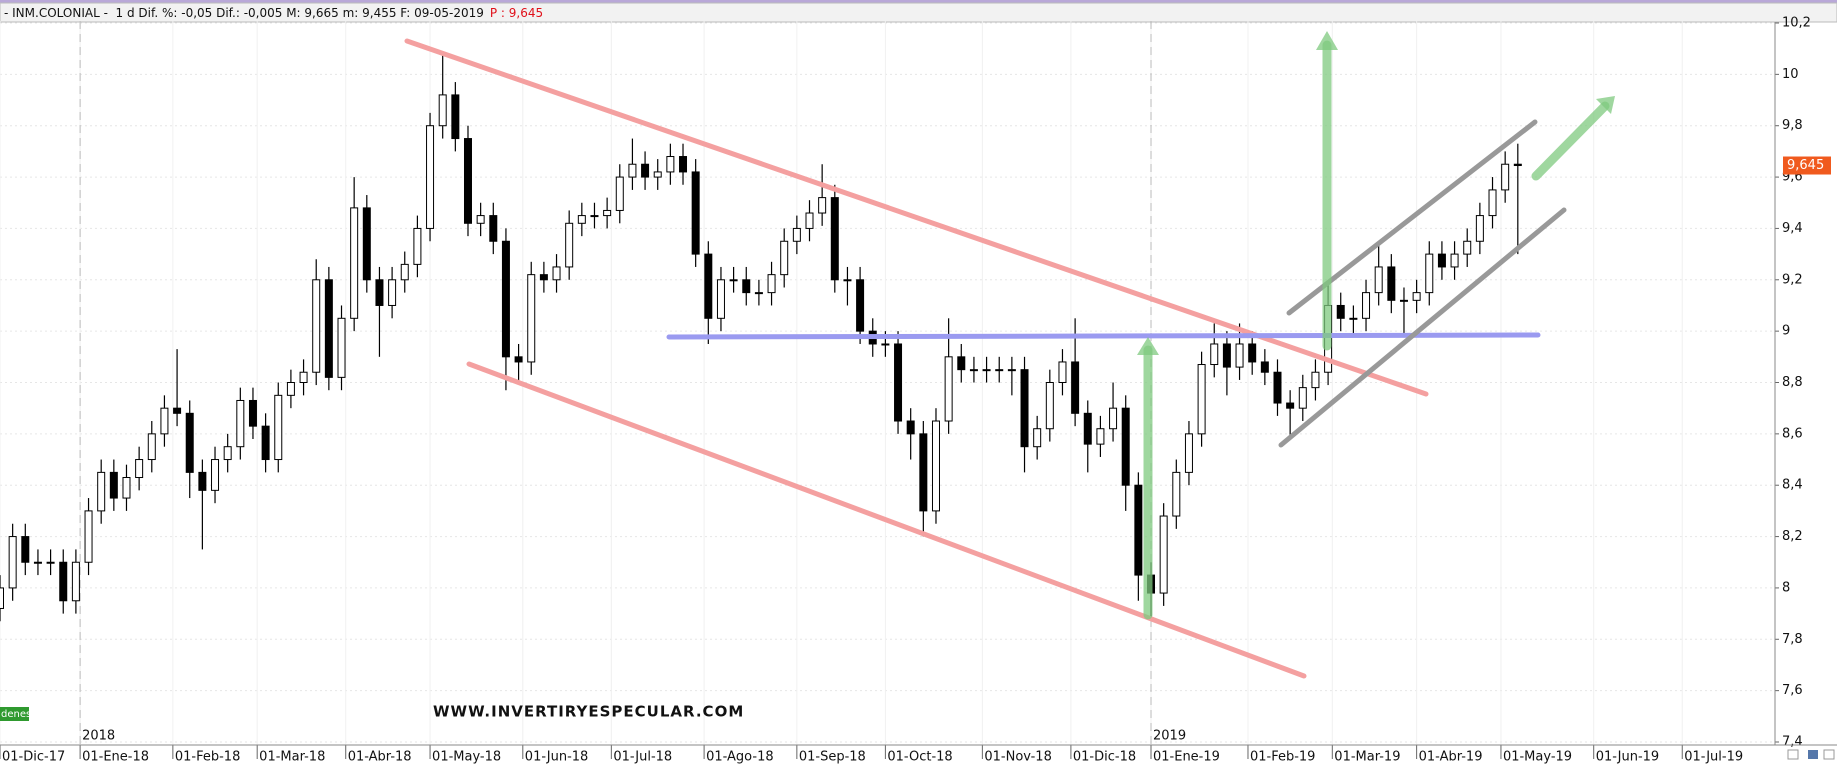  What do you see at coordinates (33, 757) in the screenshot?
I see `x-tick-label: 01-Dic-17` at bounding box center [33, 757].